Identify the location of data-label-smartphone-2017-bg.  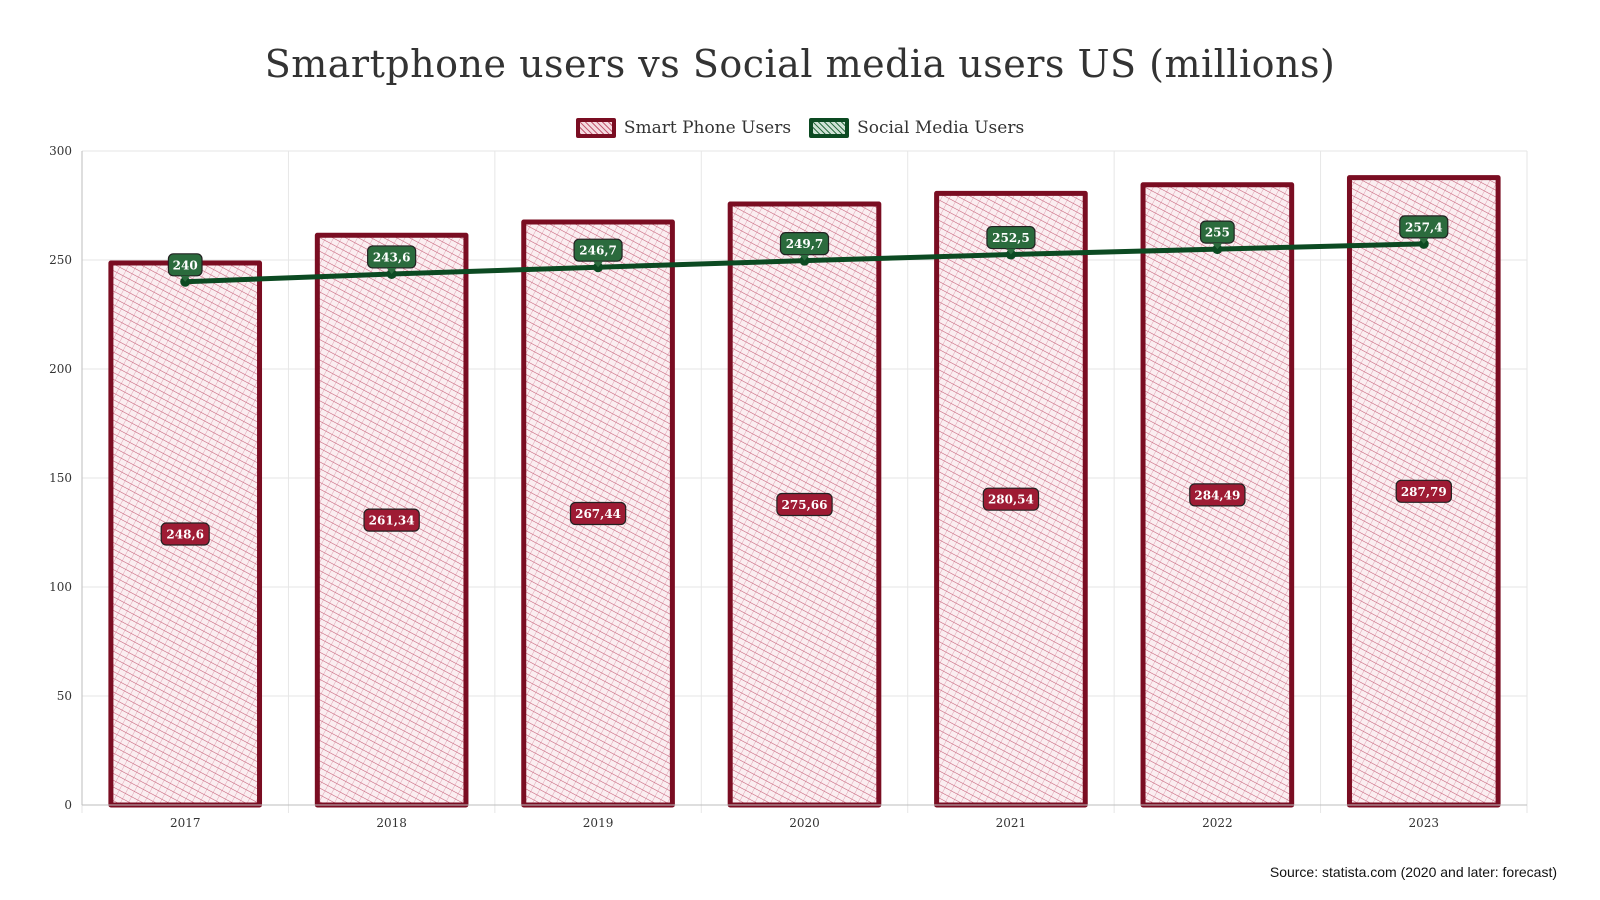
(185, 534).